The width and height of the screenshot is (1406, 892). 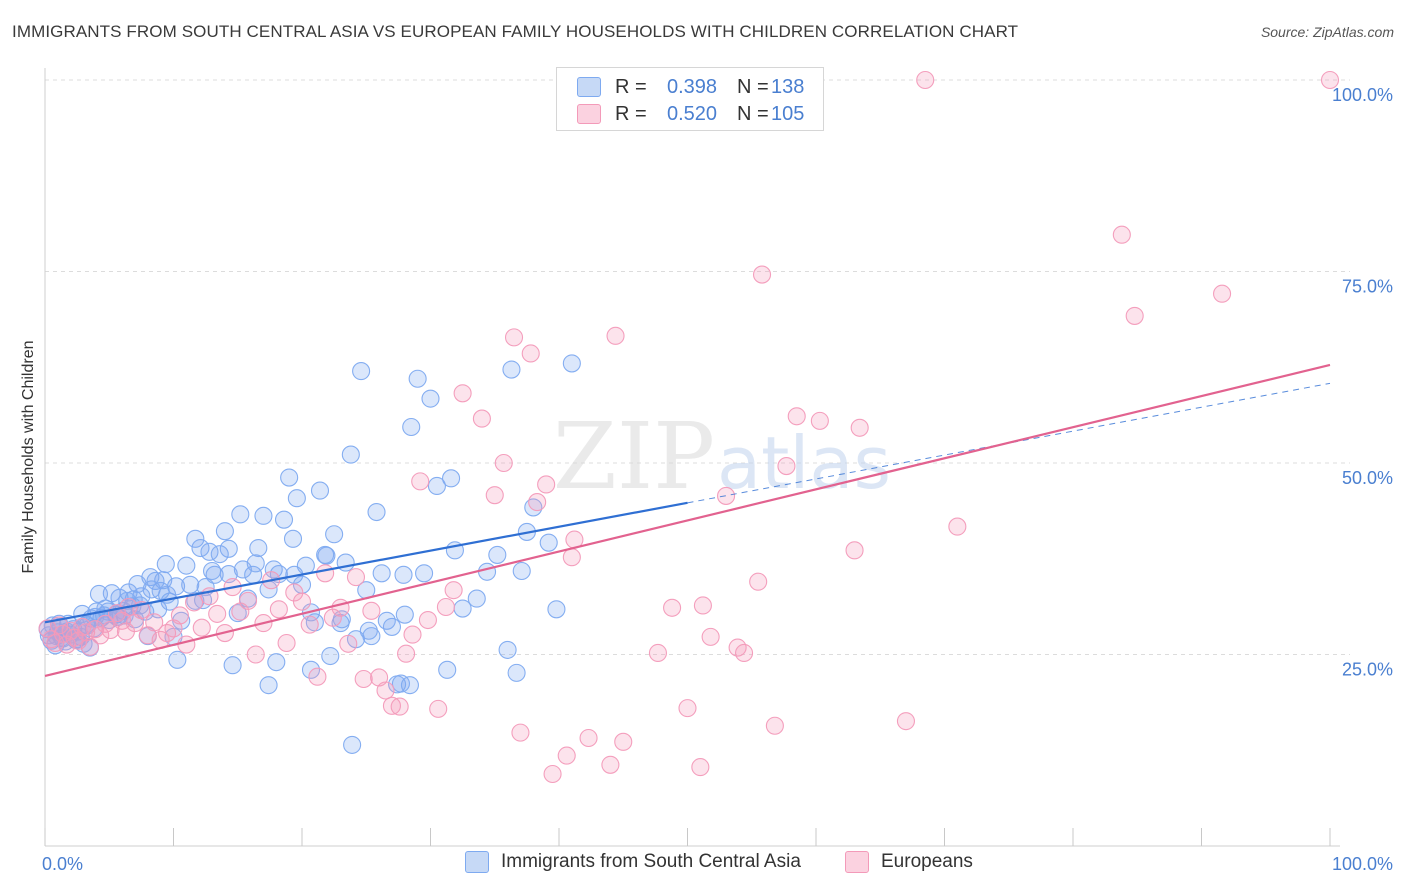 What do you see at coordinates (1367, 478) in the screenshot?
I see `y-tick-label: 50.0%` at bounding box center [1367, 478].